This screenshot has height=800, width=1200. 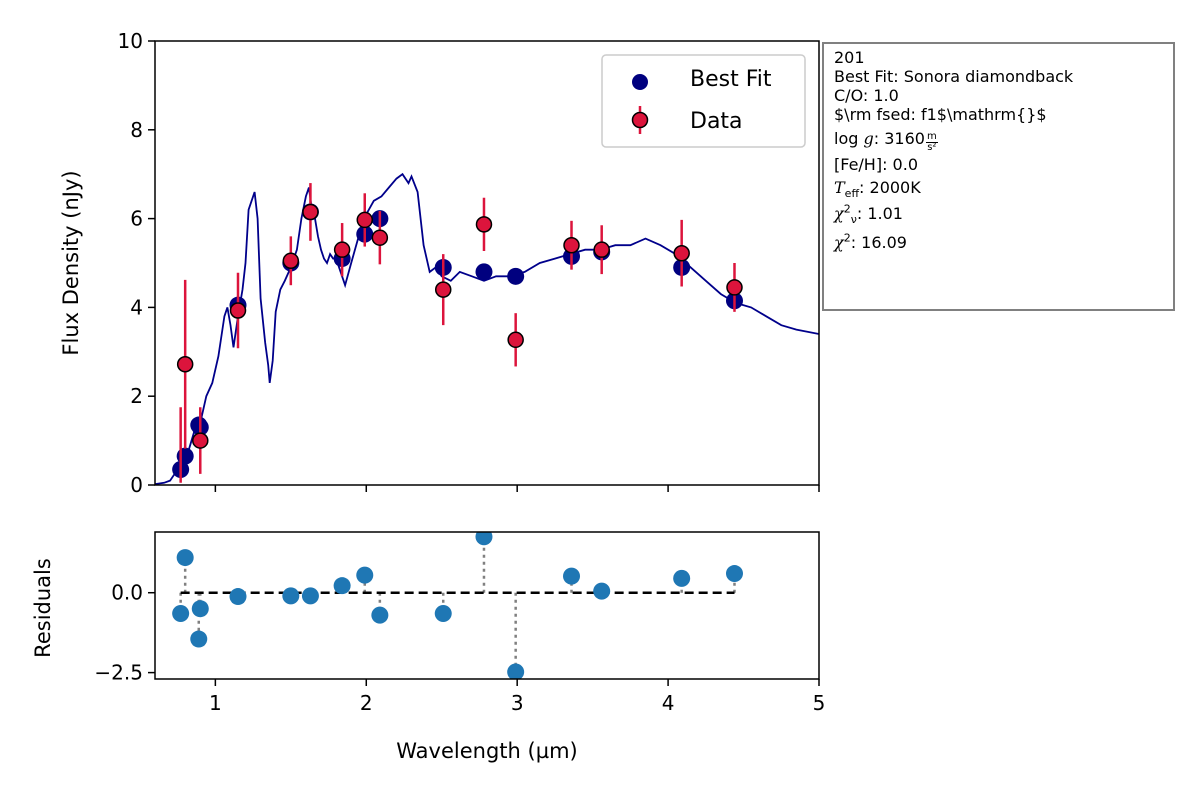 What do you see at coordinates (517, 488) in the screenshot?
I see `main-x-axis` at bounding box center [517, 488].